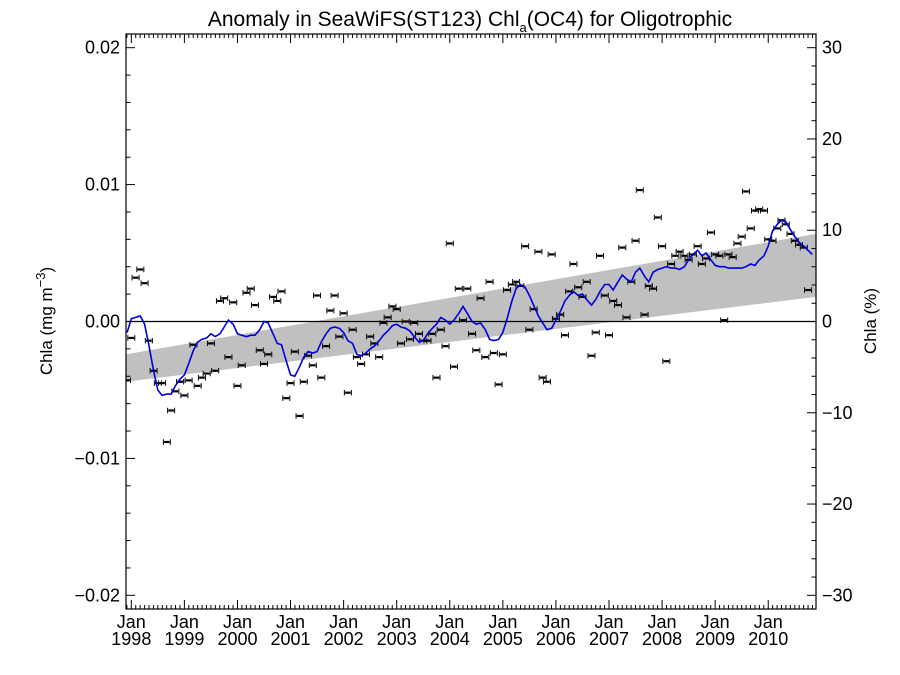 This screenshot has height=675, width=900. What do you see at coordinates (364, 19) in the screenshot?
I see `chart-title-main: Anomaly in SeaWiFS(ST123) Chl` at bounding box center [364, 19].